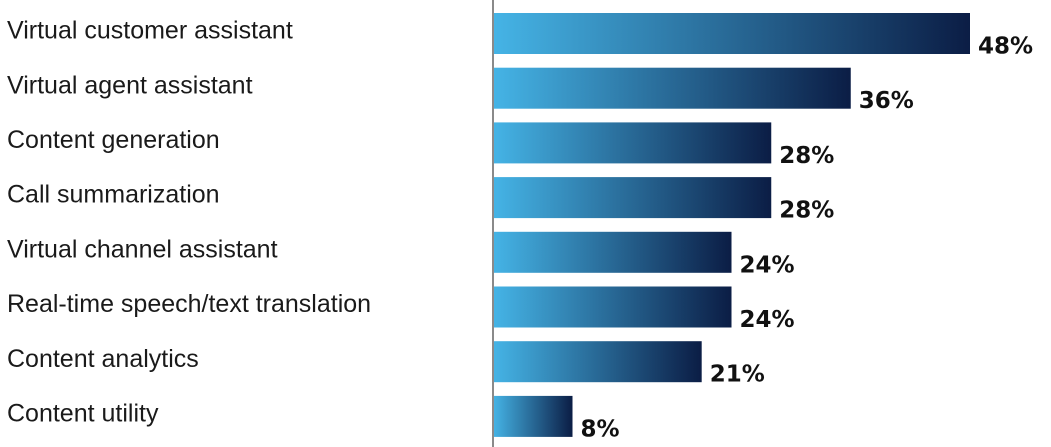  What do you see at coordinates (103, 359) in the screenshot?
I see `category-label: Content analytics` at bounding box center [103, 359].